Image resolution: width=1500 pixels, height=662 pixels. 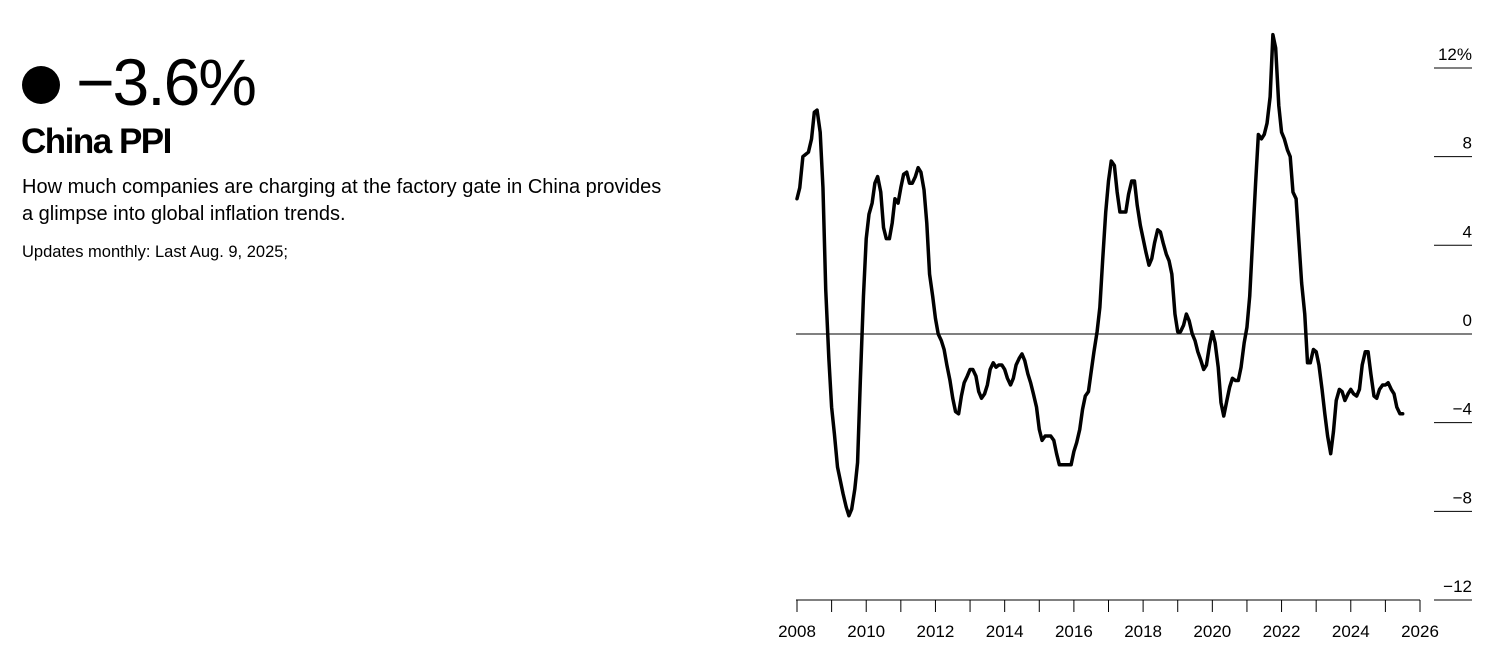 What do you see at coordinates (1282, 631) in the screenshot?
I see `x-tick-label: 2022` at bounding box center [1282, 631].